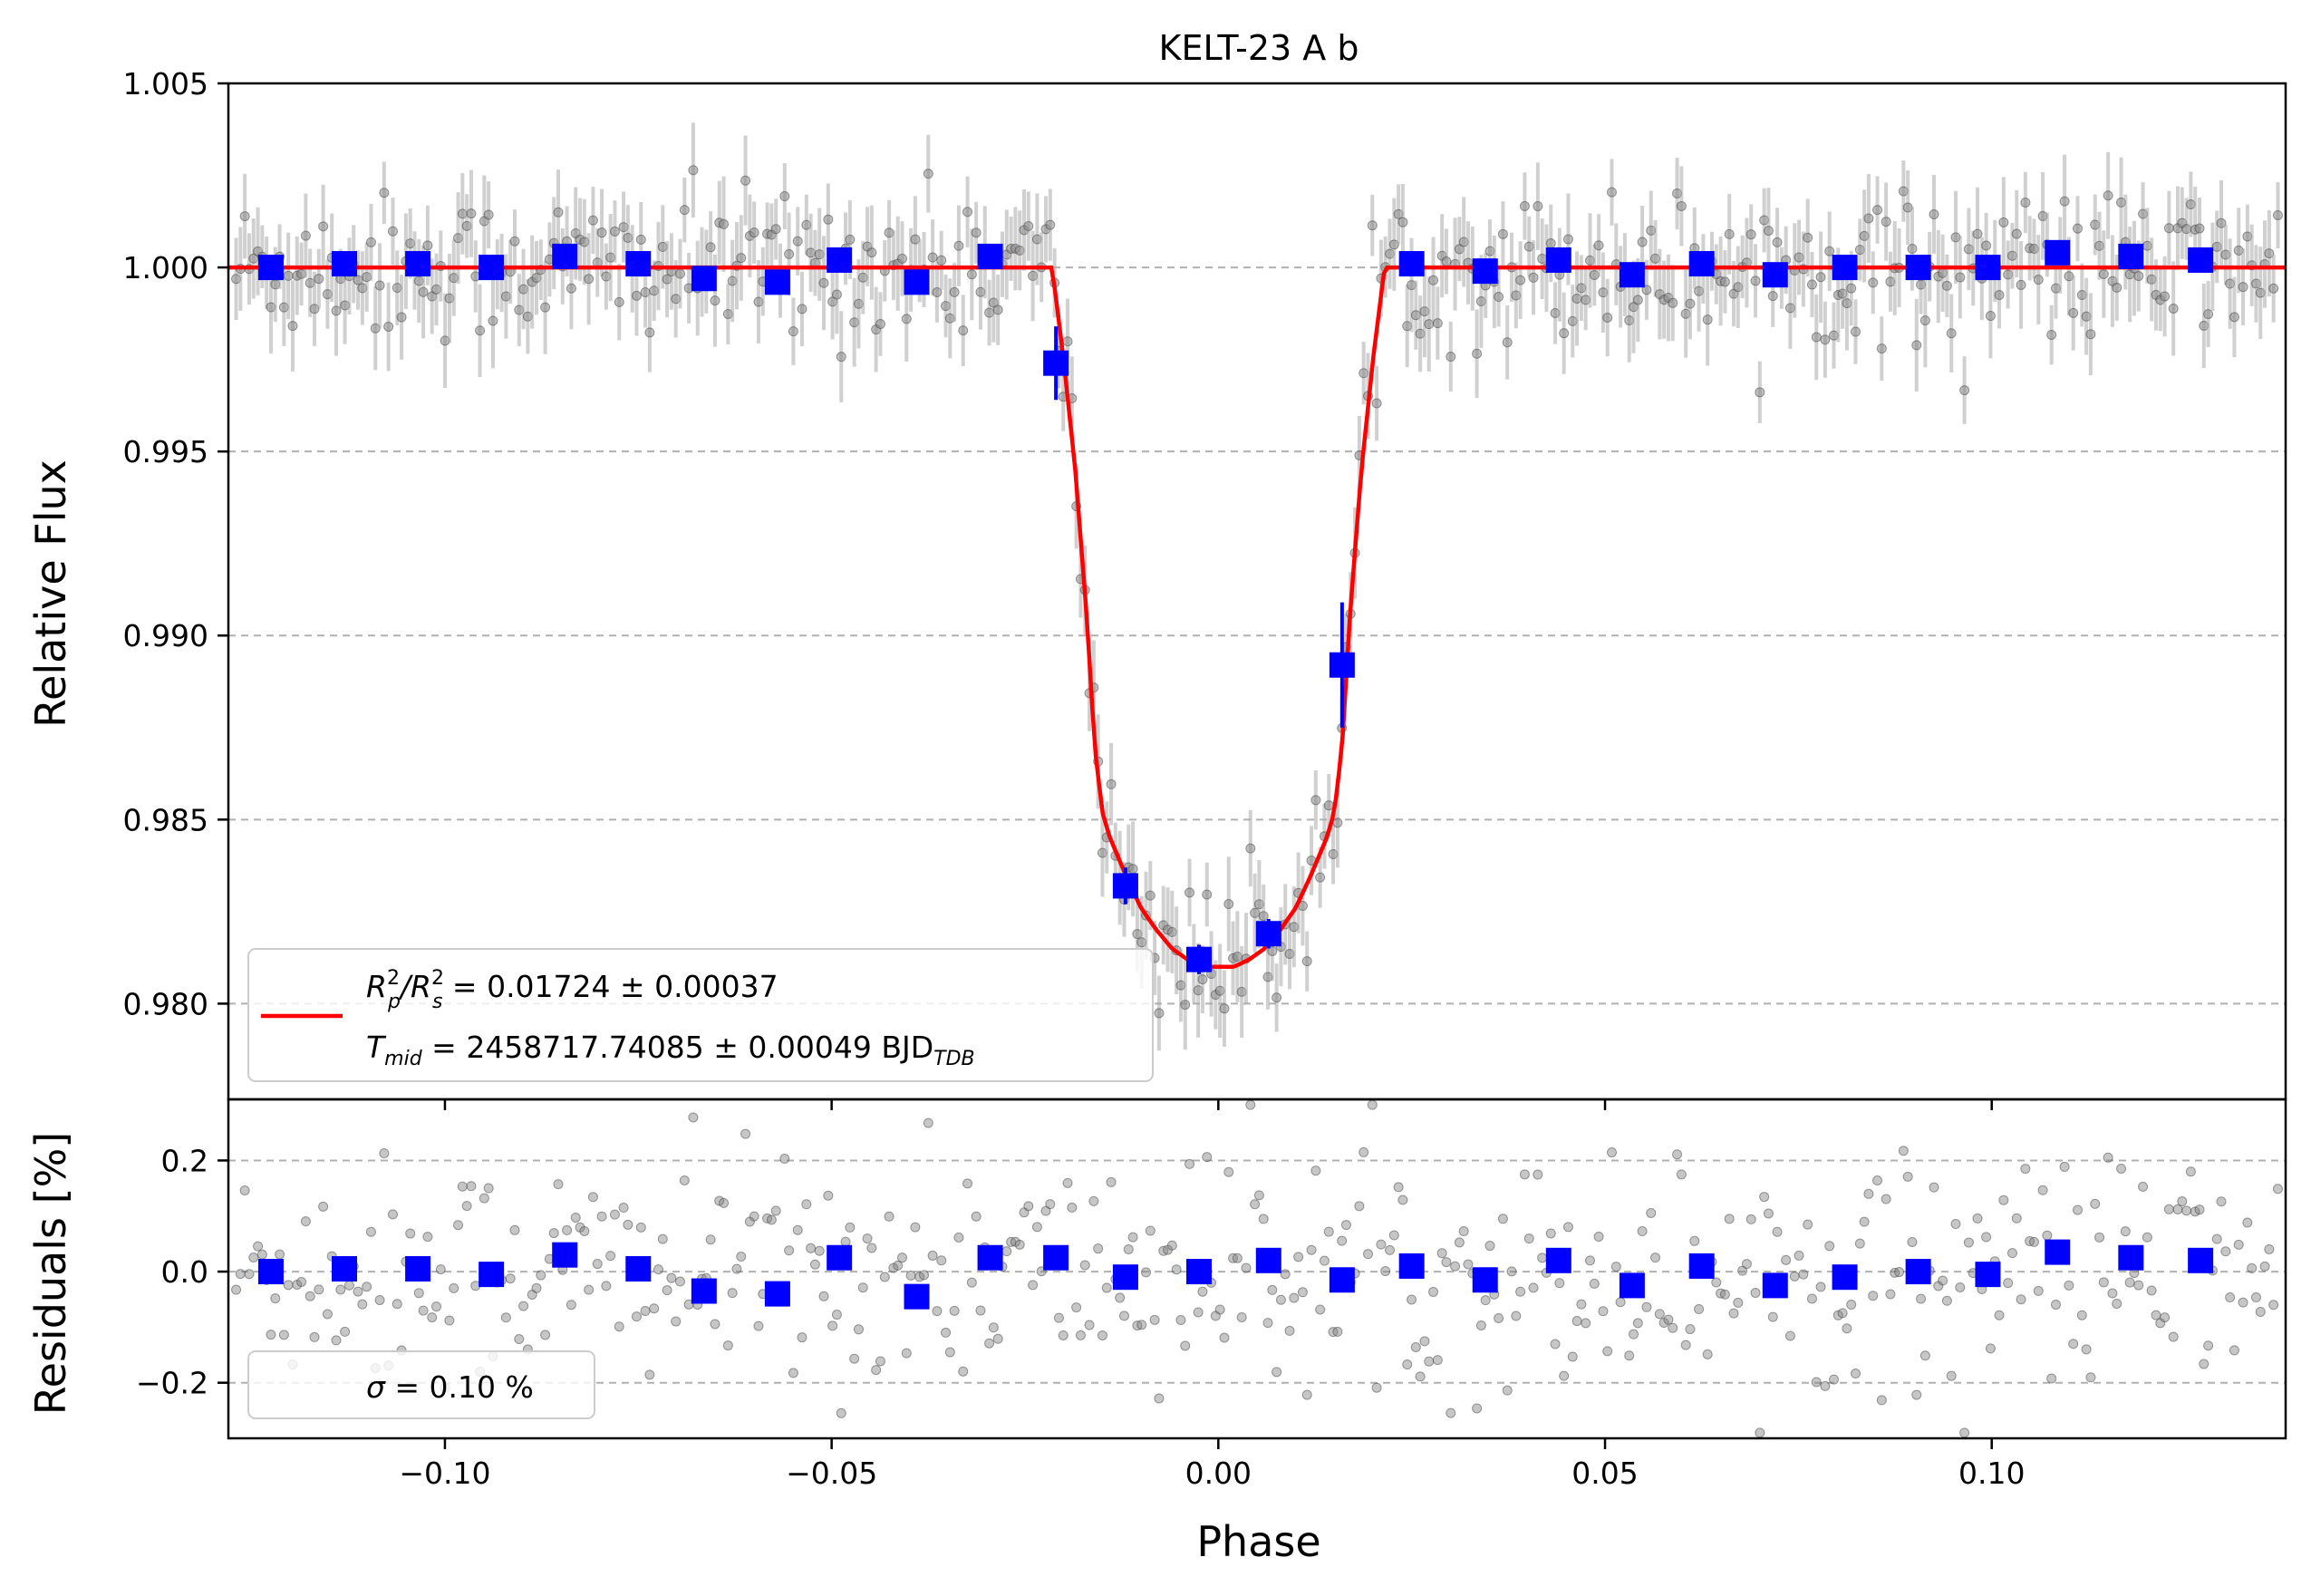 The image size is (2311, 1596). I want to click on flux-legend-box, so click(701, 1015).